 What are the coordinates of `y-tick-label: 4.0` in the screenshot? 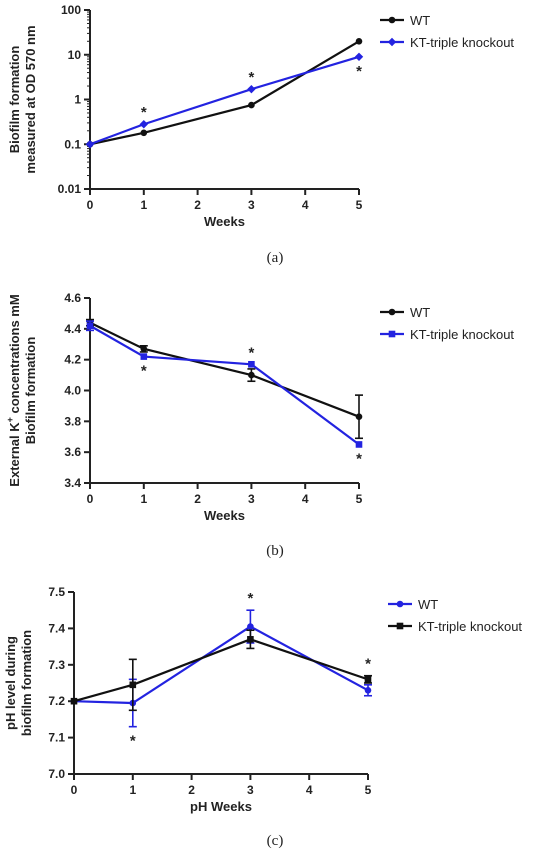 It's located at (72, 391).